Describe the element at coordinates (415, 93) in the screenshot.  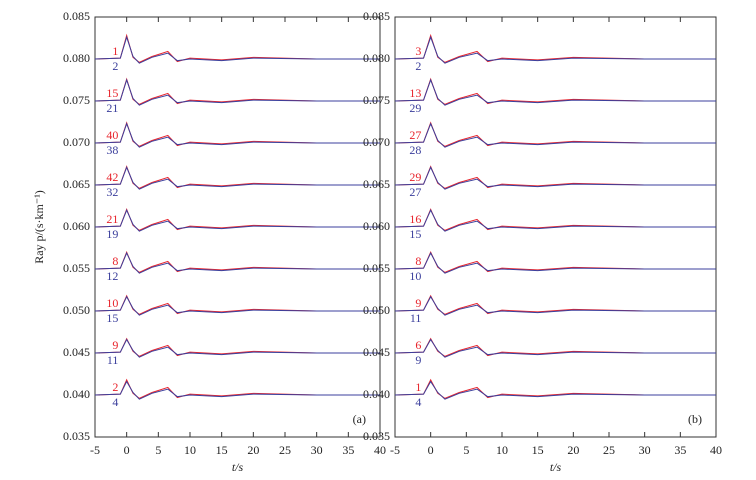
I see `trace-label: 13` at that location.